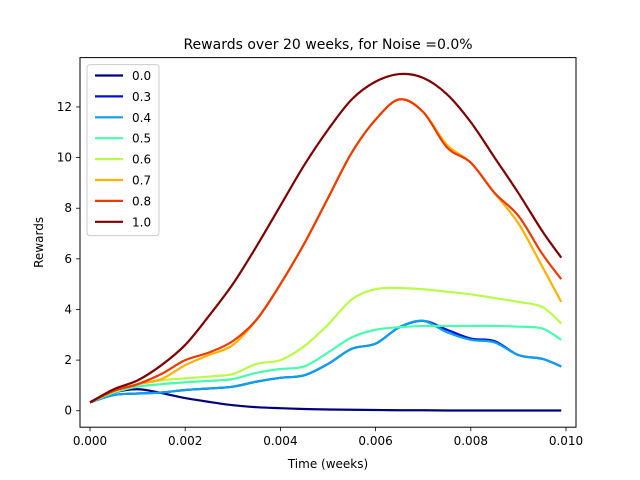 Image resolution: width=640 pixels, height=480 pixels. What do you see at coordinates (141, 76) in the screenshot?
I see `legend-label: 0.0` at bounding box center [141, 76].